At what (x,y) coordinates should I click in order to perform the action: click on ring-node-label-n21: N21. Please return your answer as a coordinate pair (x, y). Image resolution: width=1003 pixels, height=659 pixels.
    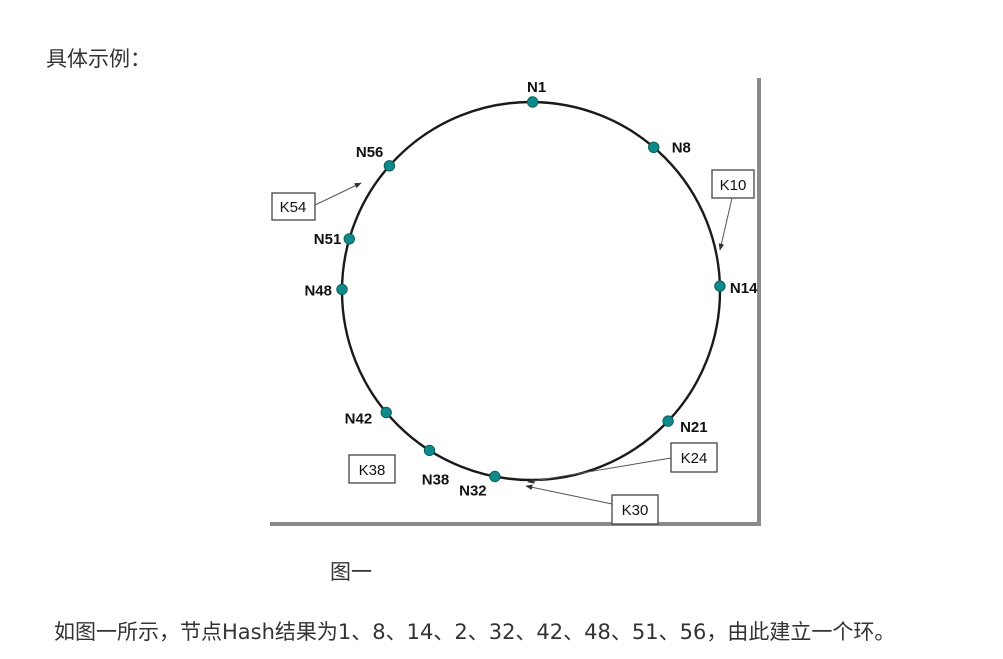
    Looking at the image, I should click on (694, 427).